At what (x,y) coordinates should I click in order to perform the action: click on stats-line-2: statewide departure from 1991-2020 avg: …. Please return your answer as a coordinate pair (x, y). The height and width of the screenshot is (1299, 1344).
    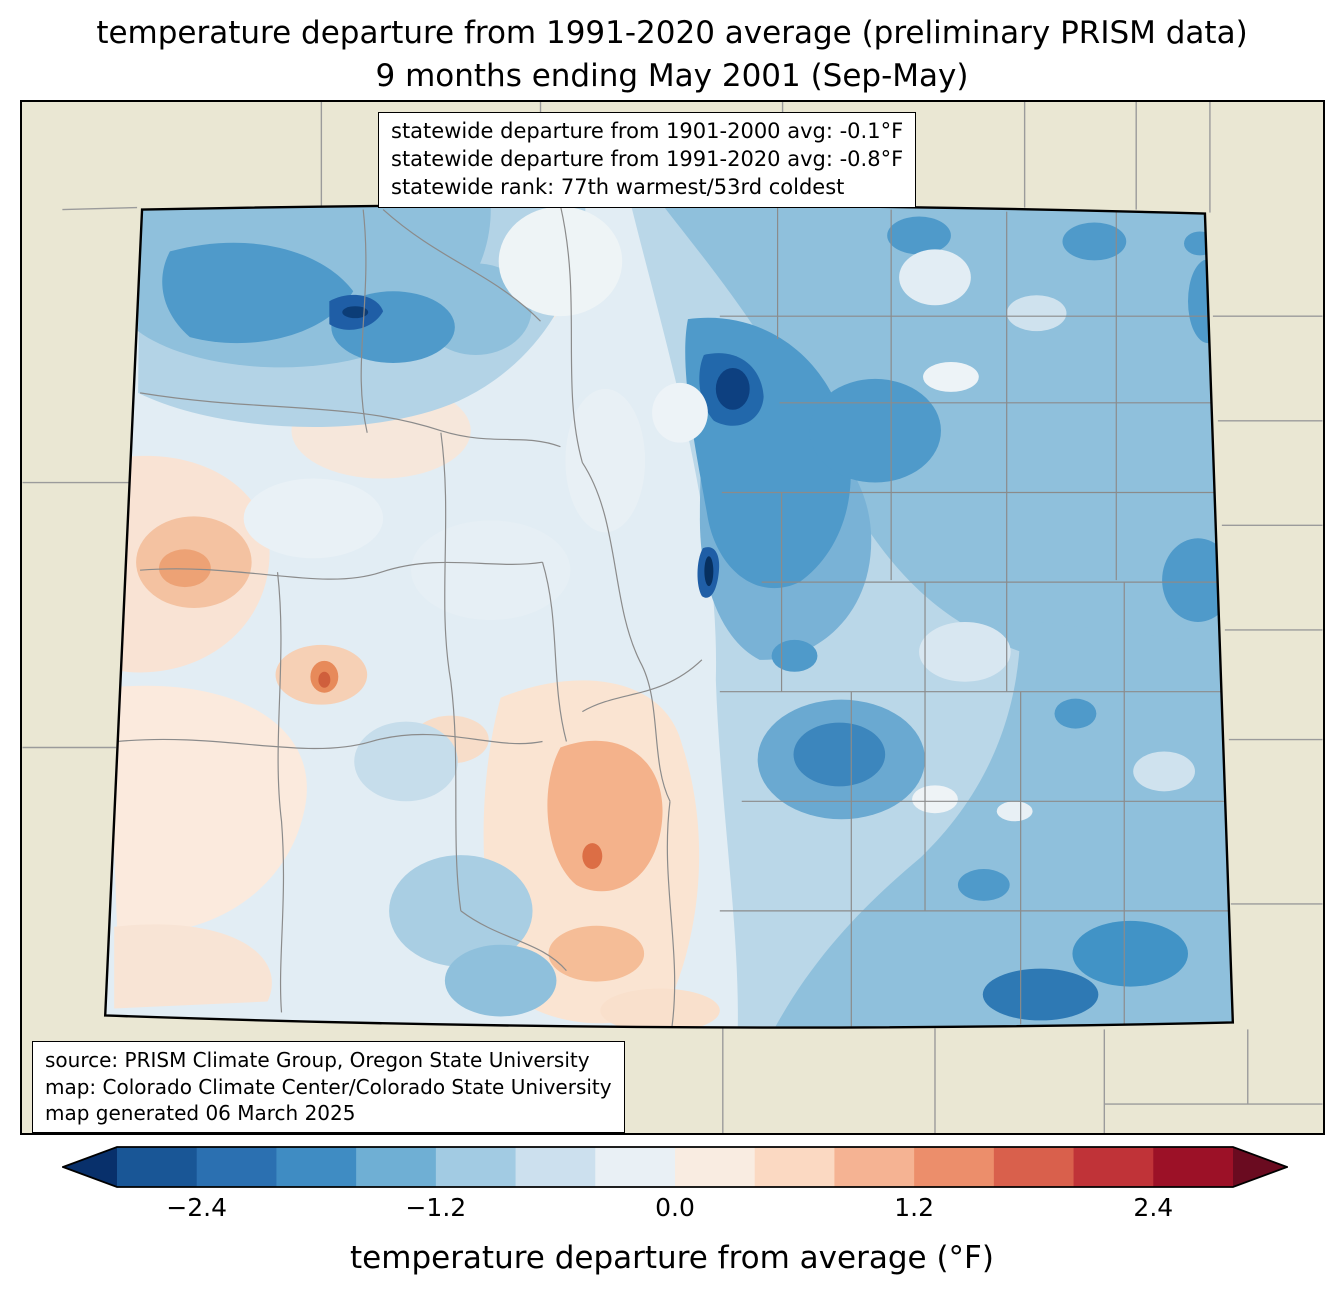
    Looking at the image, I should click on (647, 158).